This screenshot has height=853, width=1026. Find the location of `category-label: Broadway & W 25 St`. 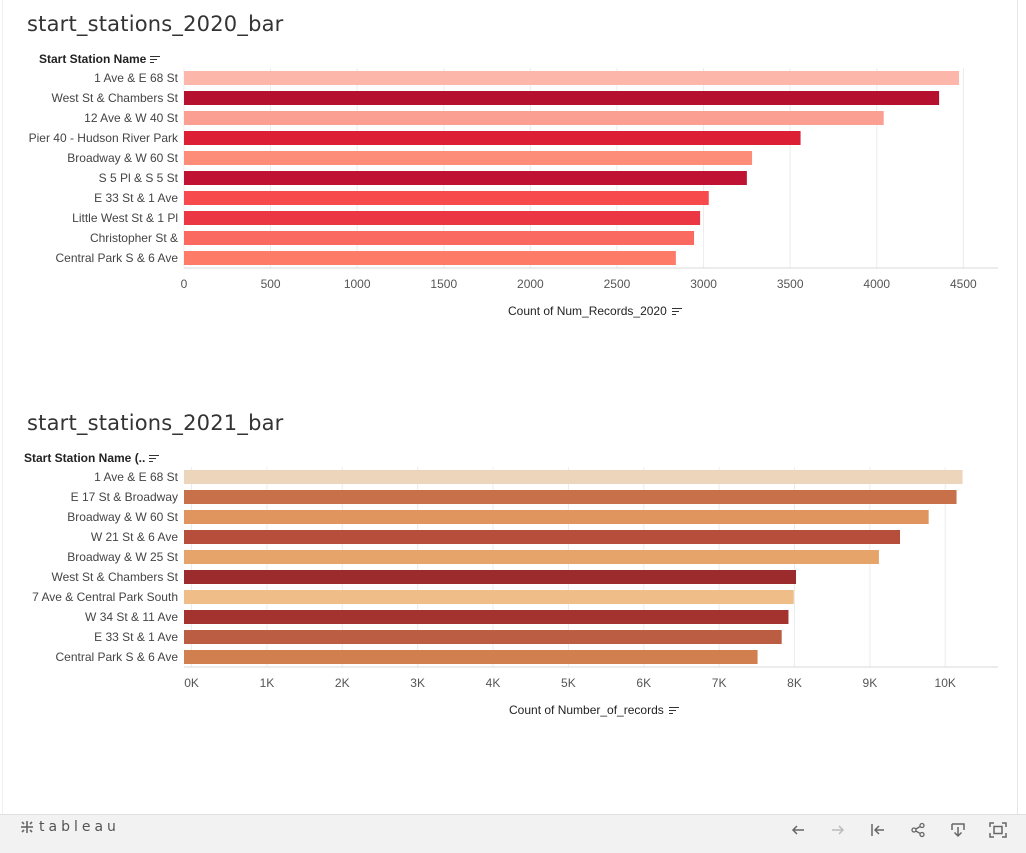

category-label: Broadway & W 25 St is located at coordinates (122, 557).